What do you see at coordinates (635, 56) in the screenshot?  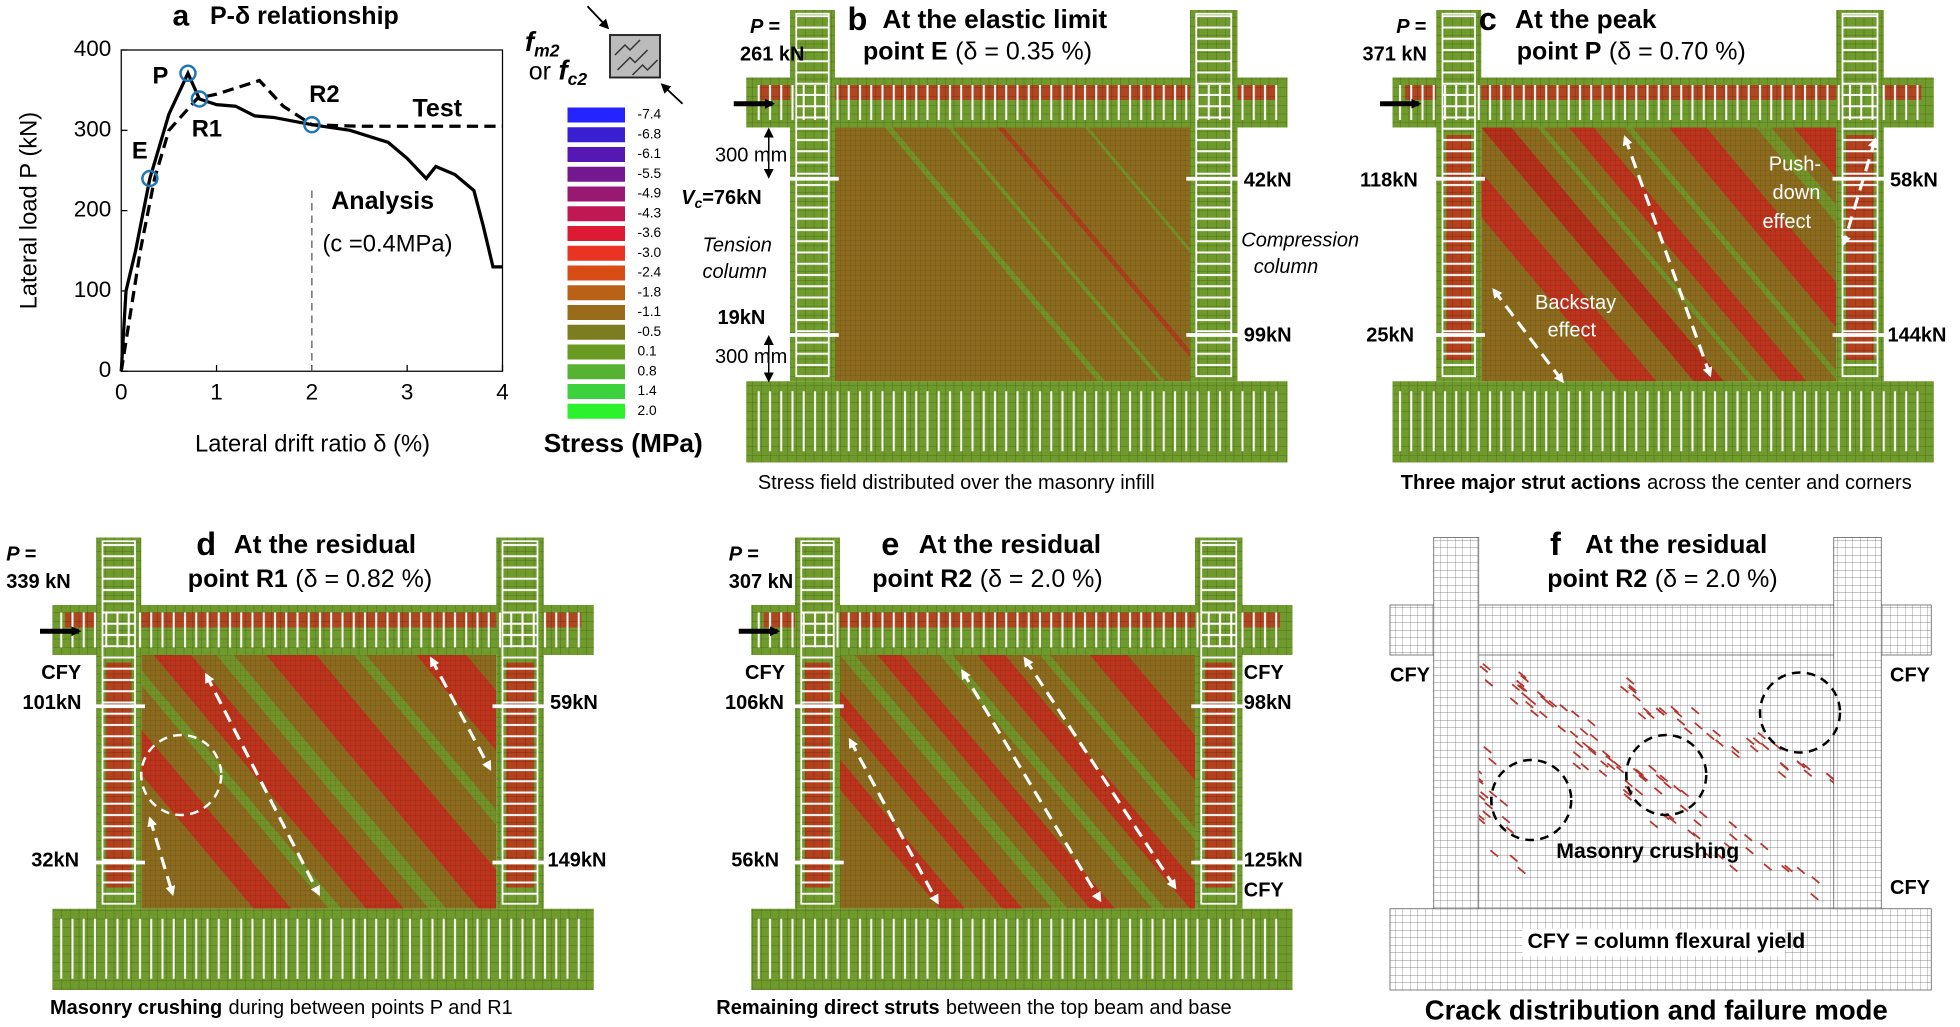 I see `element-icon` at bounding box center [635, 56].